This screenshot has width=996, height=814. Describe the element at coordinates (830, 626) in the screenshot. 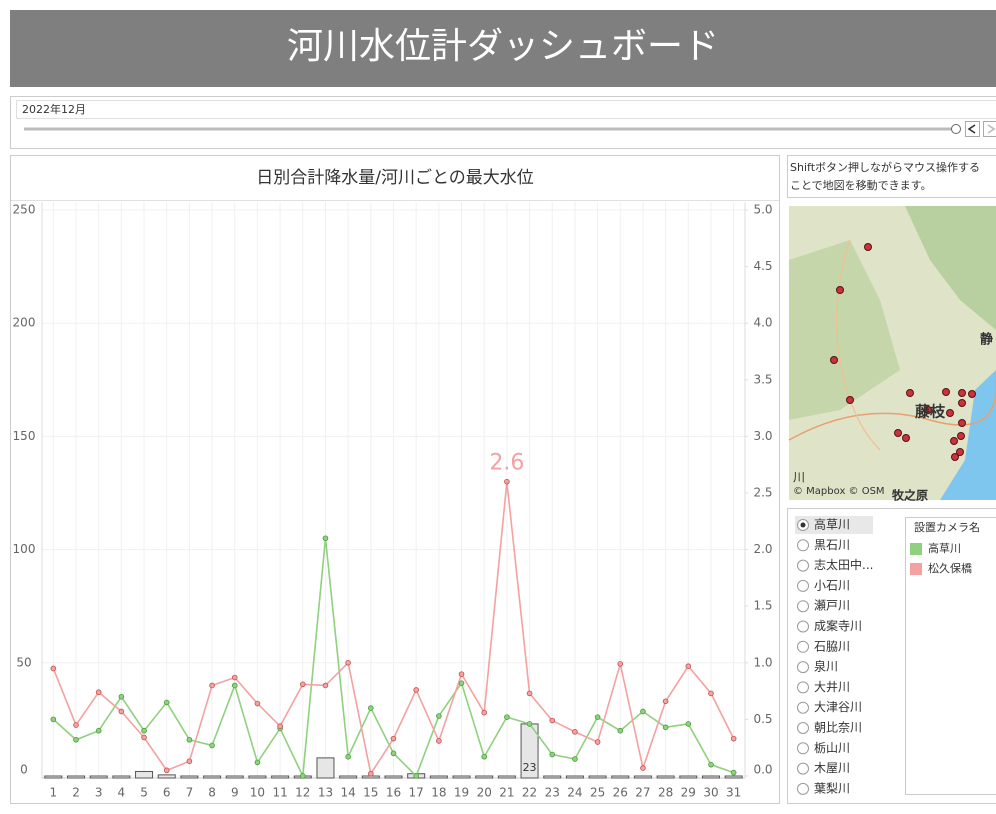

I see `river-option: 成案寺川` at that location.